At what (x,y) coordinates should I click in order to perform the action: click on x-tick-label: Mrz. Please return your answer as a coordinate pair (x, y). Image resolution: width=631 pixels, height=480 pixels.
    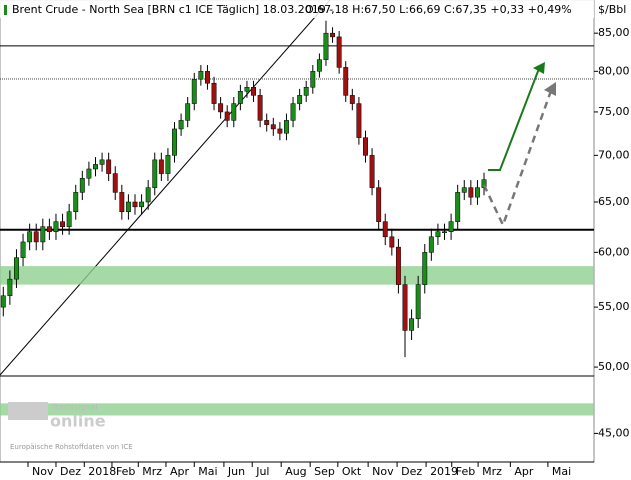
    Looking at the image, I should click on (492, 471).